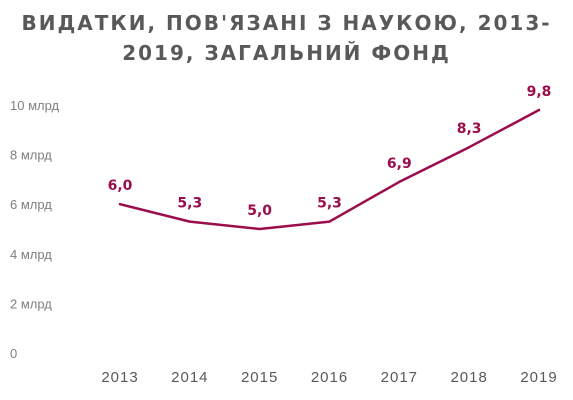 The height and width of the screenshot is (400, 573). Describe the element at coordinates (31, 204) in the screenshot. I see `y-tick-label: 6 млрд` at that location.